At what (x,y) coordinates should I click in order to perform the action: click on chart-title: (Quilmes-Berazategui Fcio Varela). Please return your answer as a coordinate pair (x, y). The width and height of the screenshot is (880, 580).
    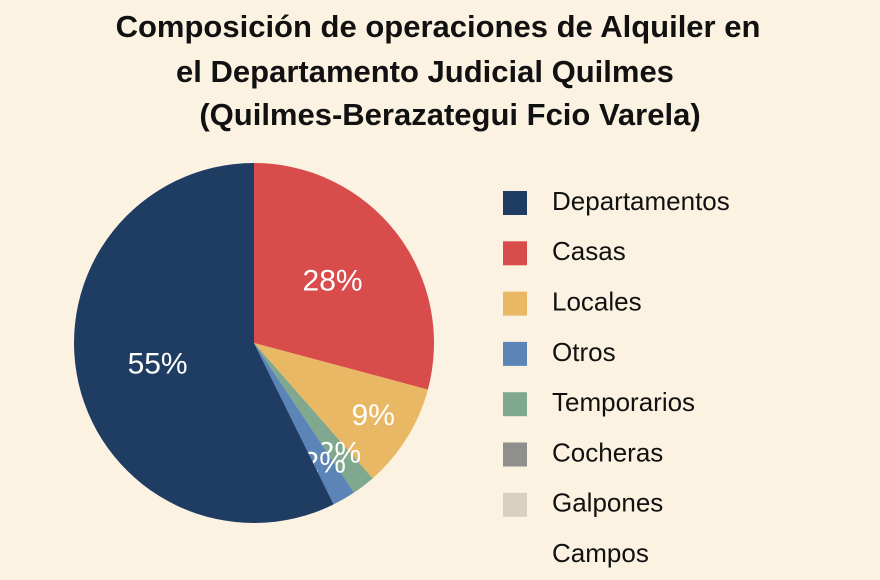
    Looking at the image, I should click on (449, 114).